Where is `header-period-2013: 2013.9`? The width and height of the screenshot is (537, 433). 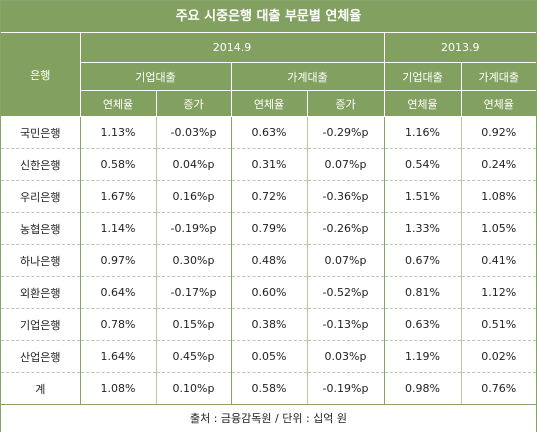
header-period-2013: 2013.9 is located at coordinates (460, 48).